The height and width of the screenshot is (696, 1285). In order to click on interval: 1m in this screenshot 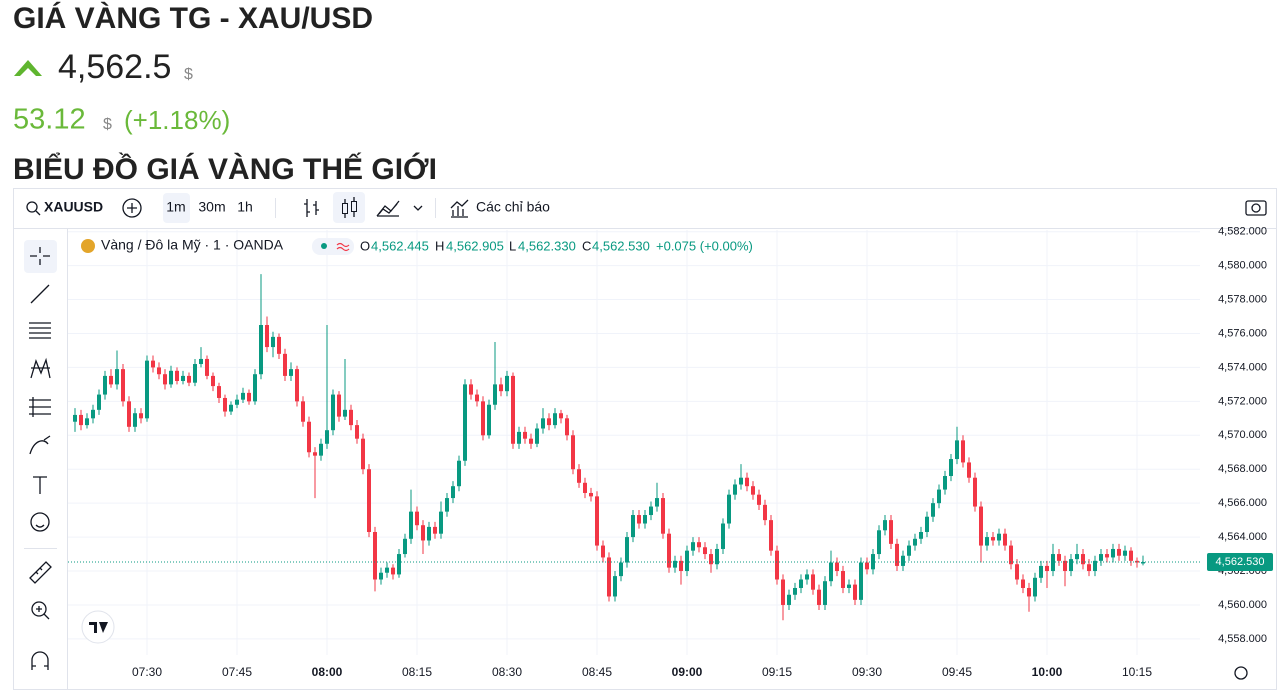, I will do `click(175, 207)`.